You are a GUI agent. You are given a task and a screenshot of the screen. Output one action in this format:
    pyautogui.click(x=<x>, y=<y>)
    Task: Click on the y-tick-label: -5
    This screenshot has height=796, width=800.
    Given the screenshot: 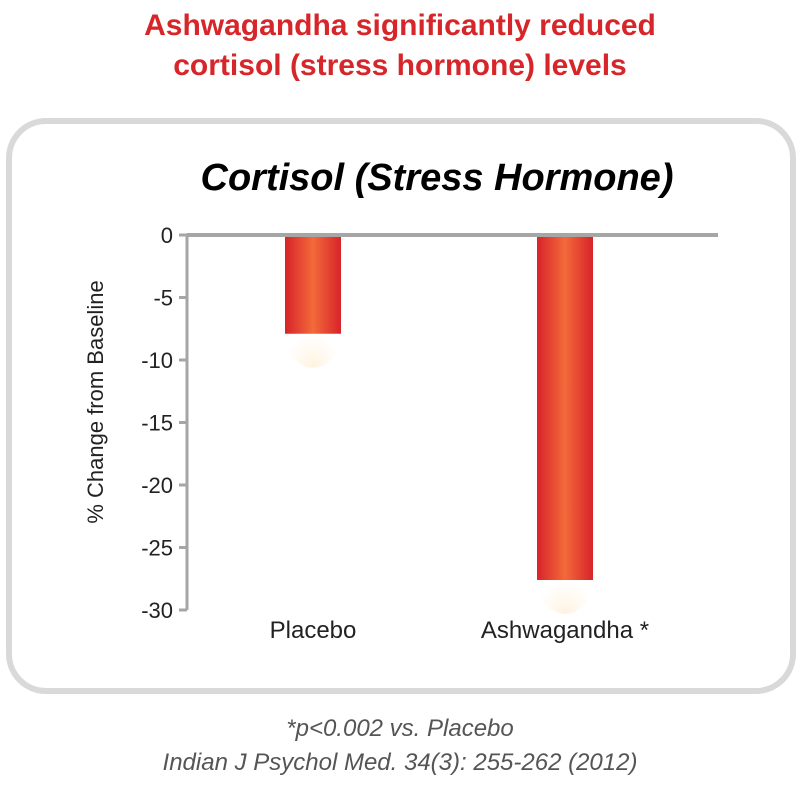 What is the action you would take?
    pyautogui.click(x=163, y=298)
    